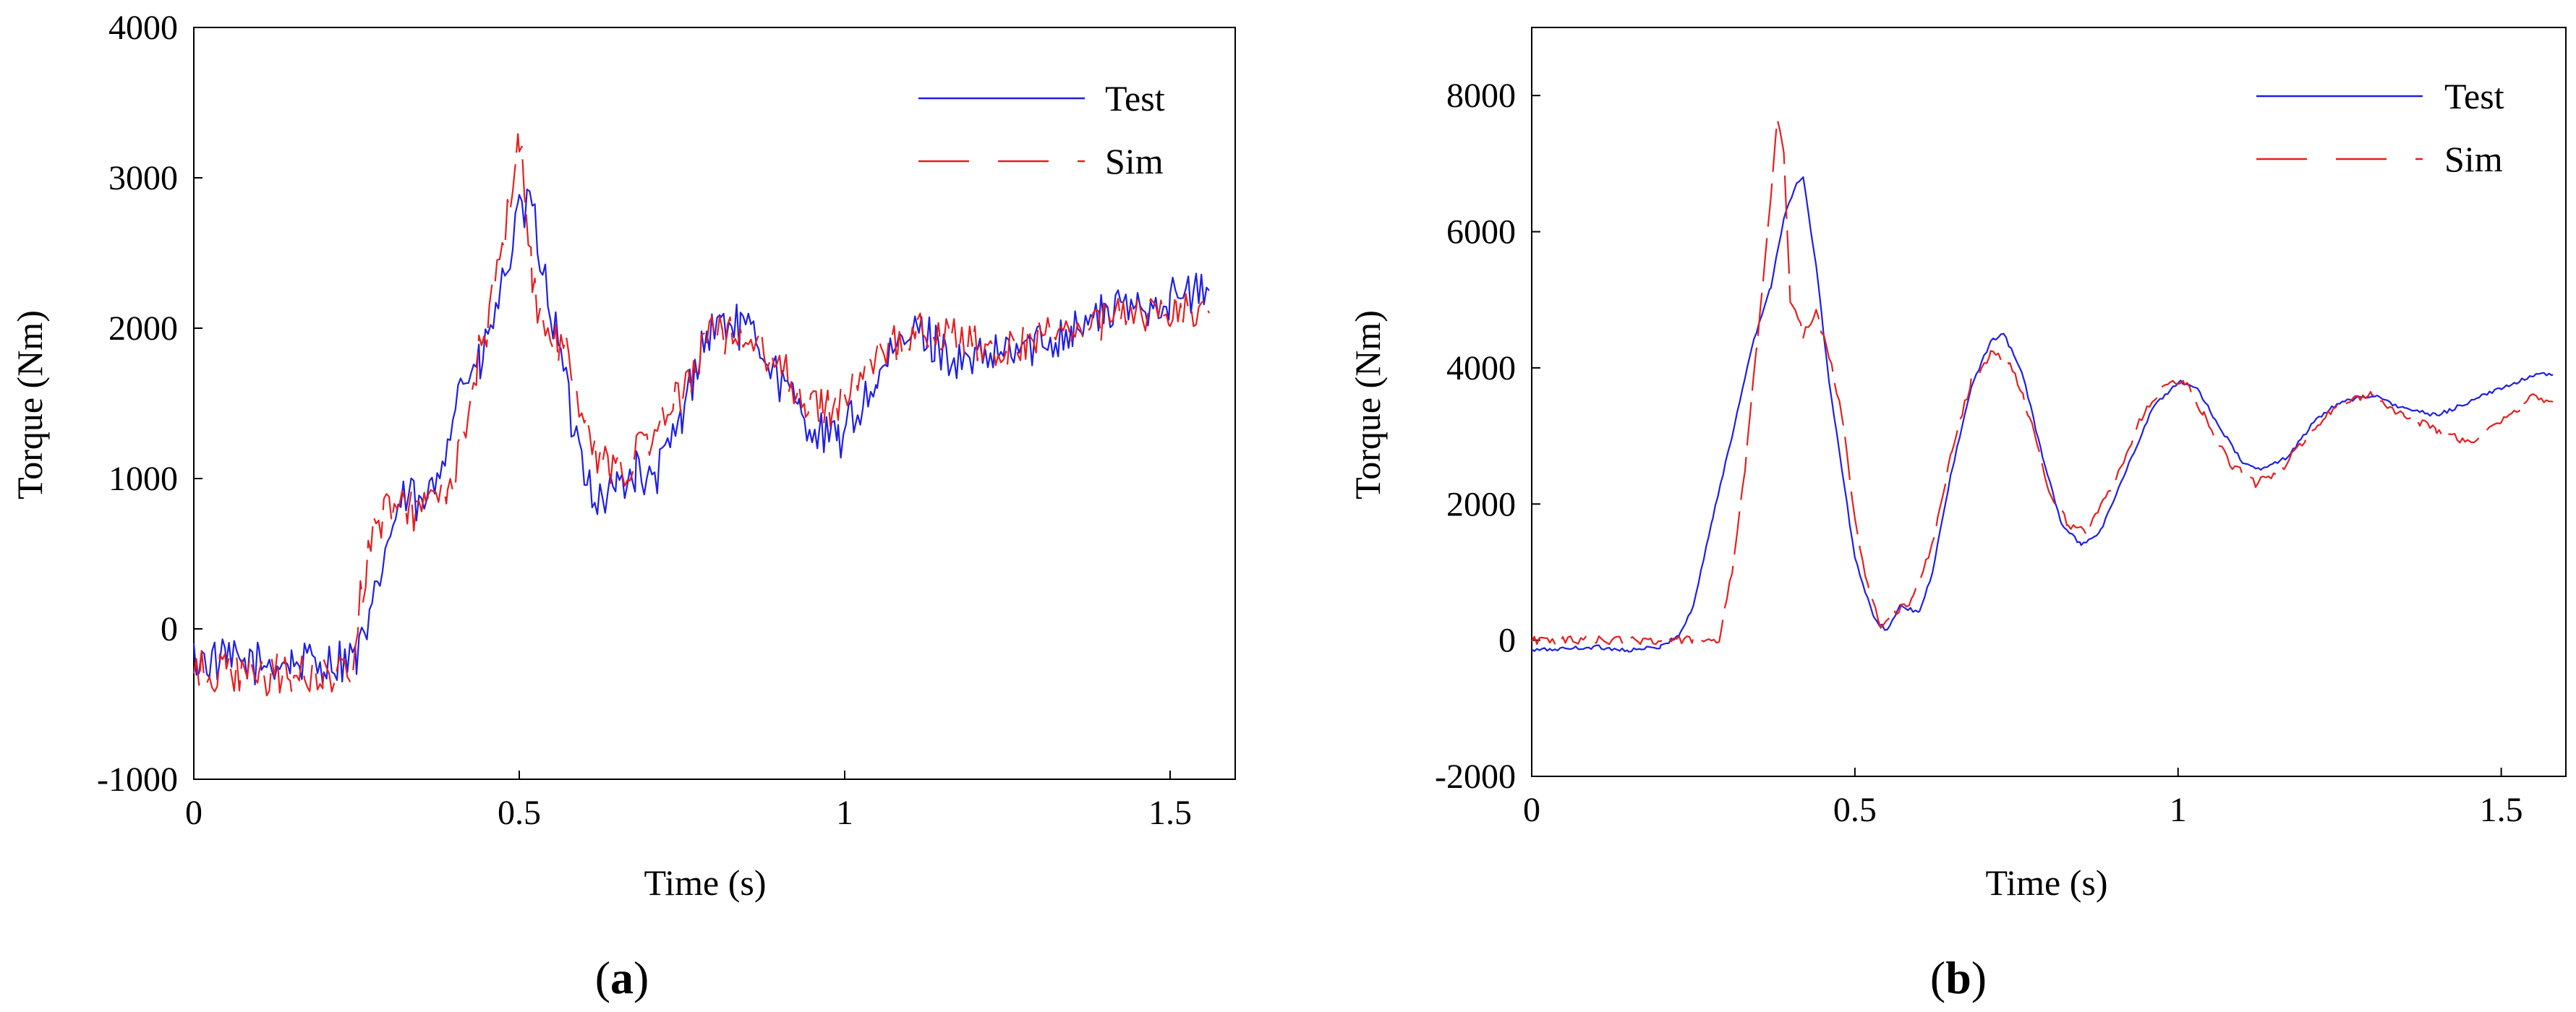 The width and height of the screenshot is (2576, 1012). What do you see at coordinates (1958, 977) in the screenshot?
I see `panel-label-b: (b)` at bounding box center [1958, 977].